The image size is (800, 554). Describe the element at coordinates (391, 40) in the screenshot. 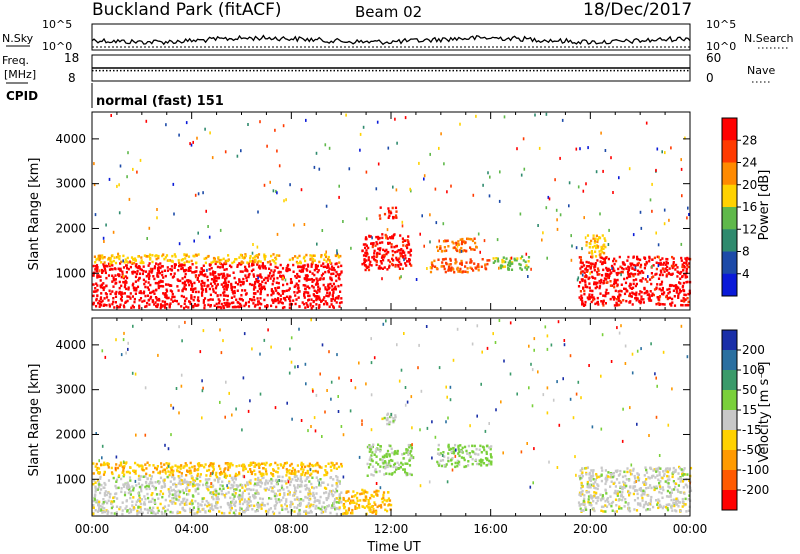

I see `noise-sky-trace` at that location.